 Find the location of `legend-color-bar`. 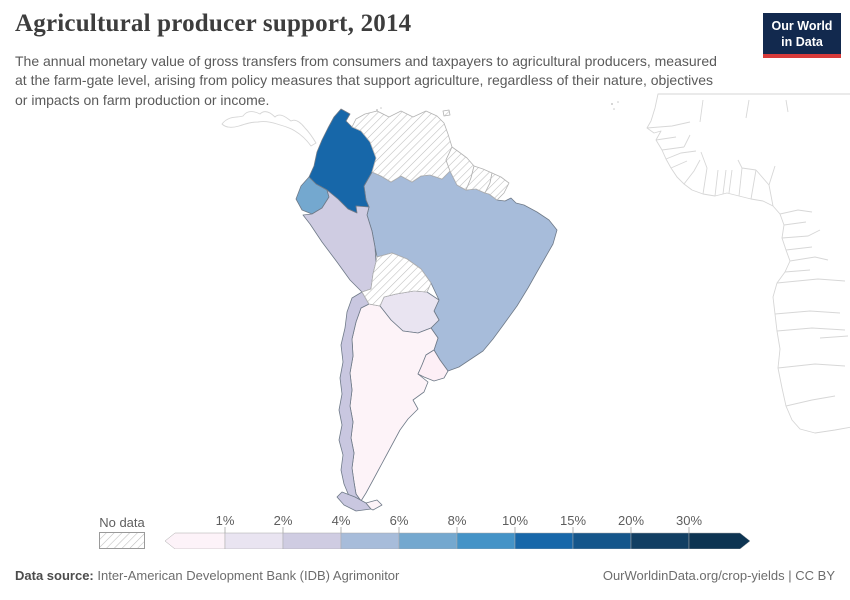

legend-color-bar is located at coordinates (457, 538).